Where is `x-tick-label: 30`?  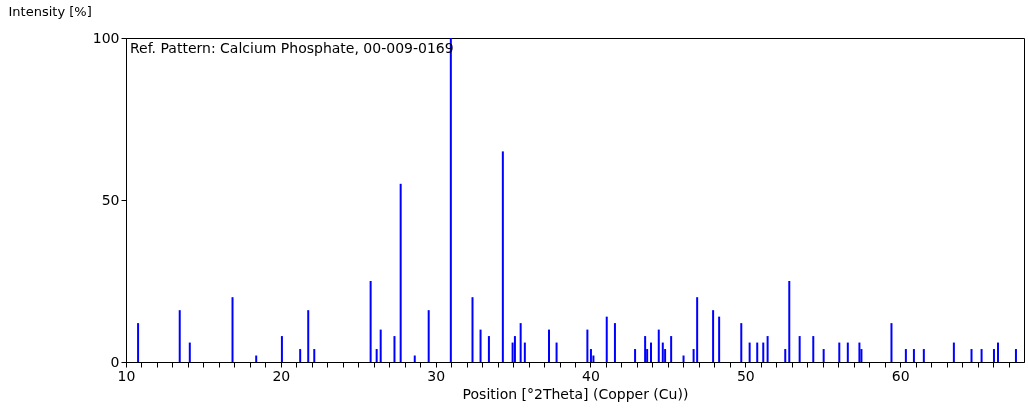
x-tick-label: 30 is located at coordinates (436, 375).